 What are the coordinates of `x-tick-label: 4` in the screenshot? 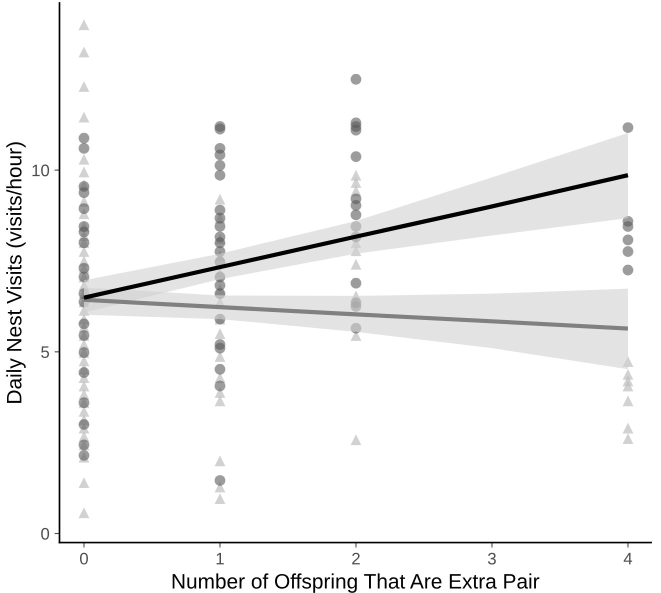 It's located at (628, 558).